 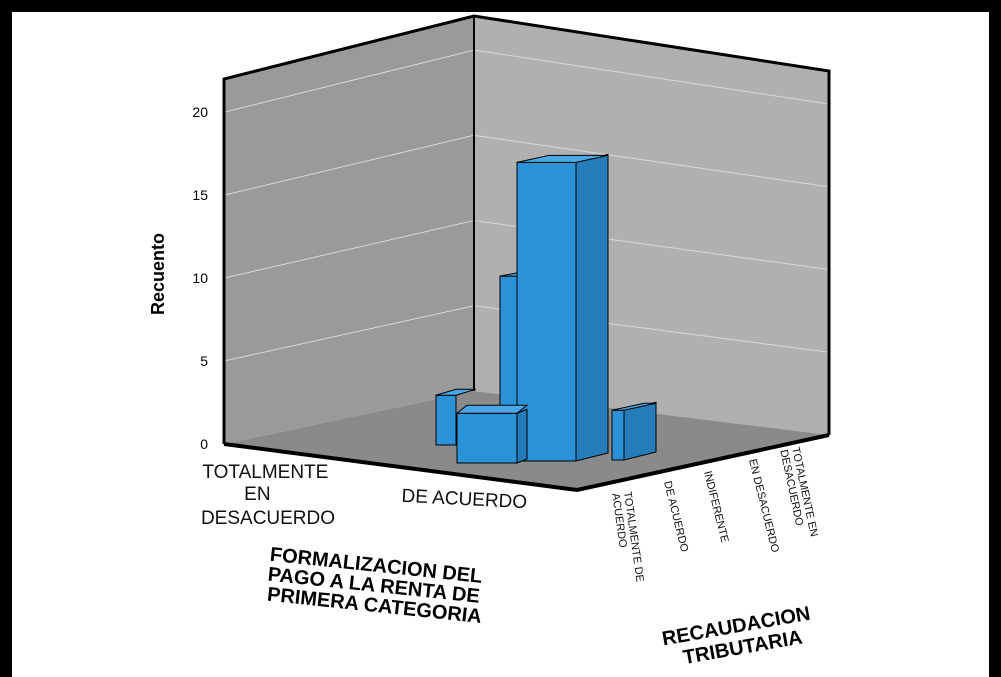 I want to click on z-category-3: INDIFERENTE, so click(x=715, y=507).